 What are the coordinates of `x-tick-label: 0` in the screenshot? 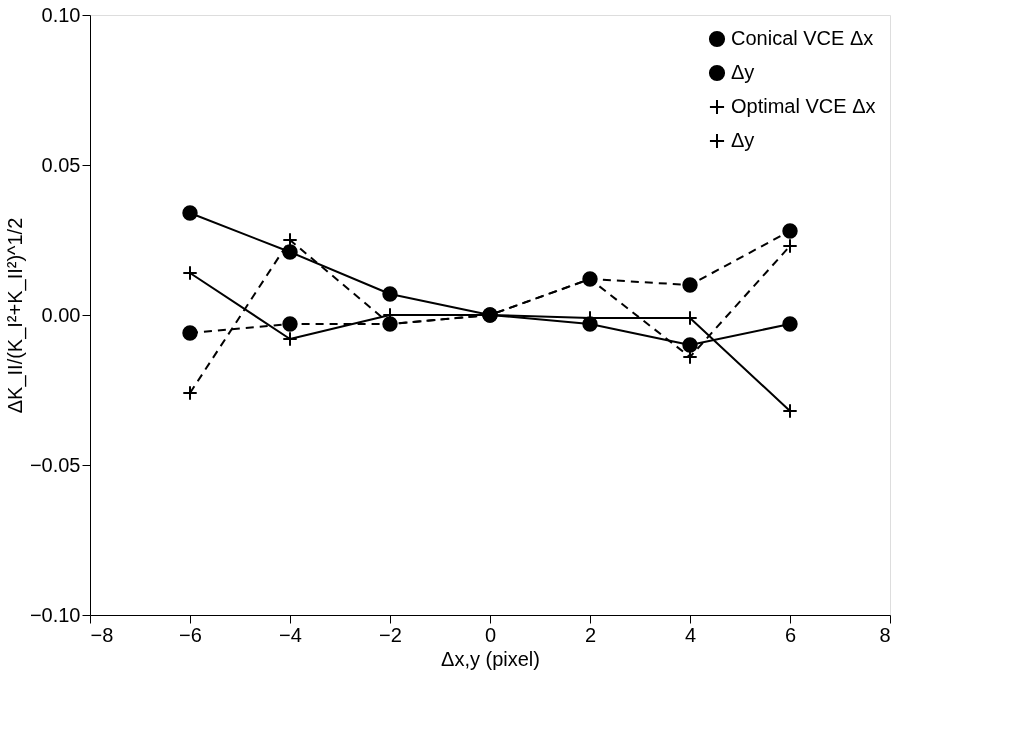 It's located at (490, 634).